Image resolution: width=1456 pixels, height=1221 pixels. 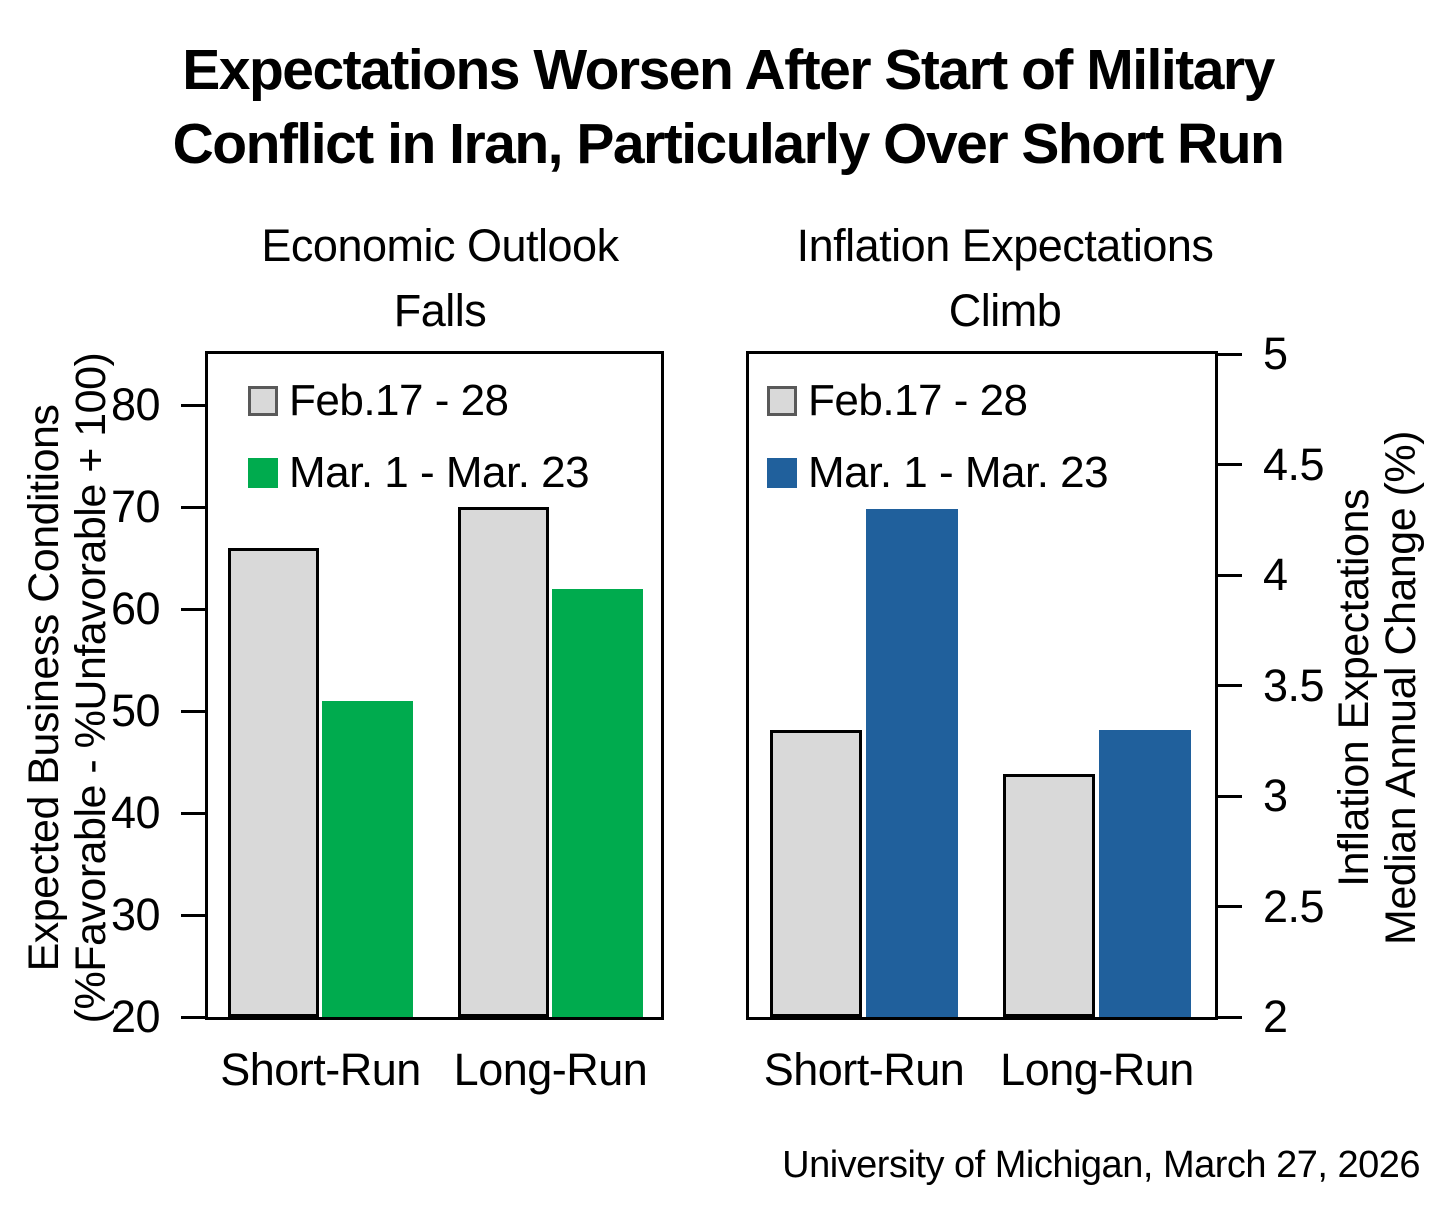 What do you see at coordinates (1294, 906) in the screenshot?
I see `y-axis-tick-label: 2.5` at bounding box center [1294, 906].